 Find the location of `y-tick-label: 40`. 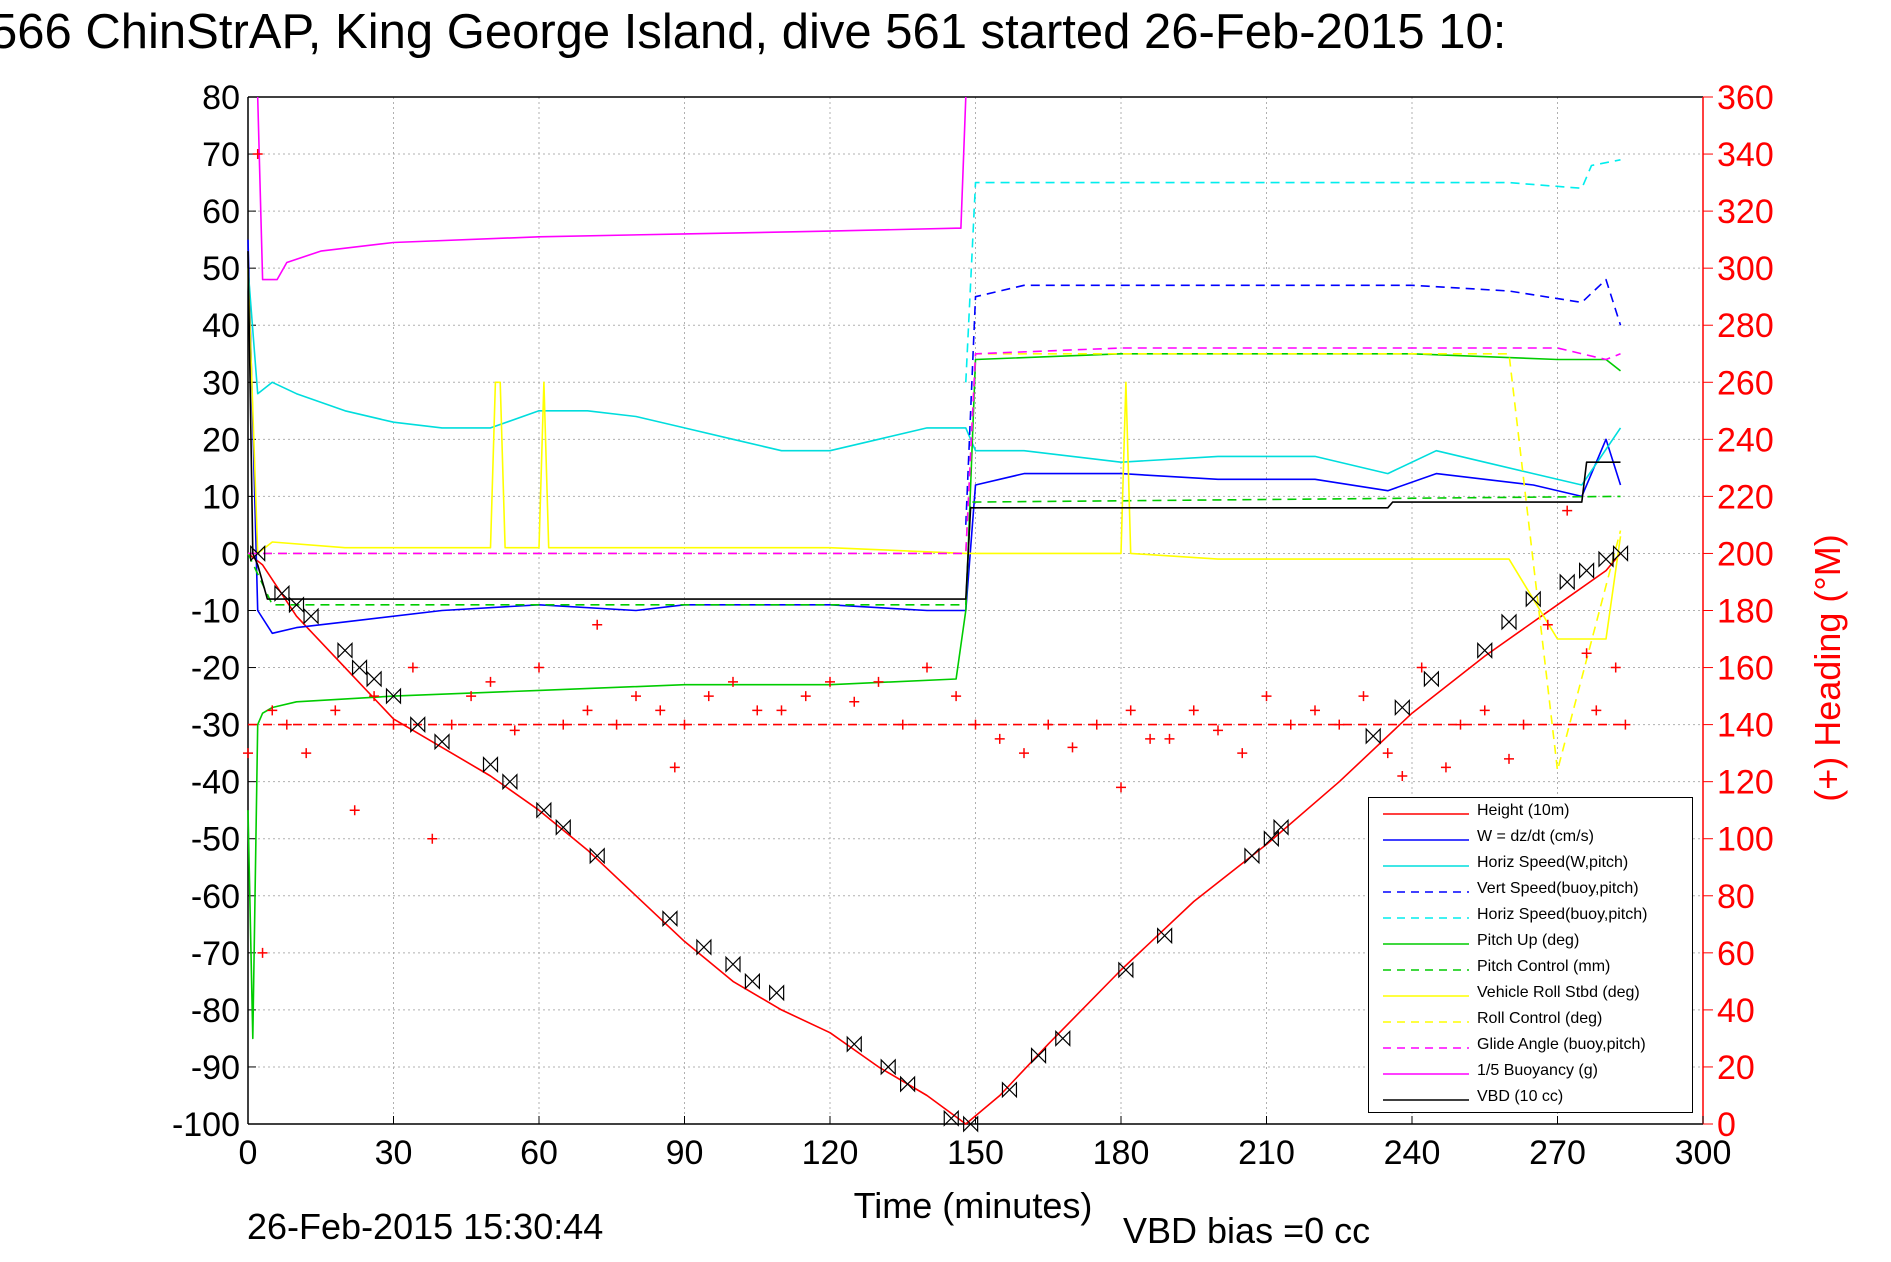

y-tick-label: 40 is located at coordinates (221, 326).